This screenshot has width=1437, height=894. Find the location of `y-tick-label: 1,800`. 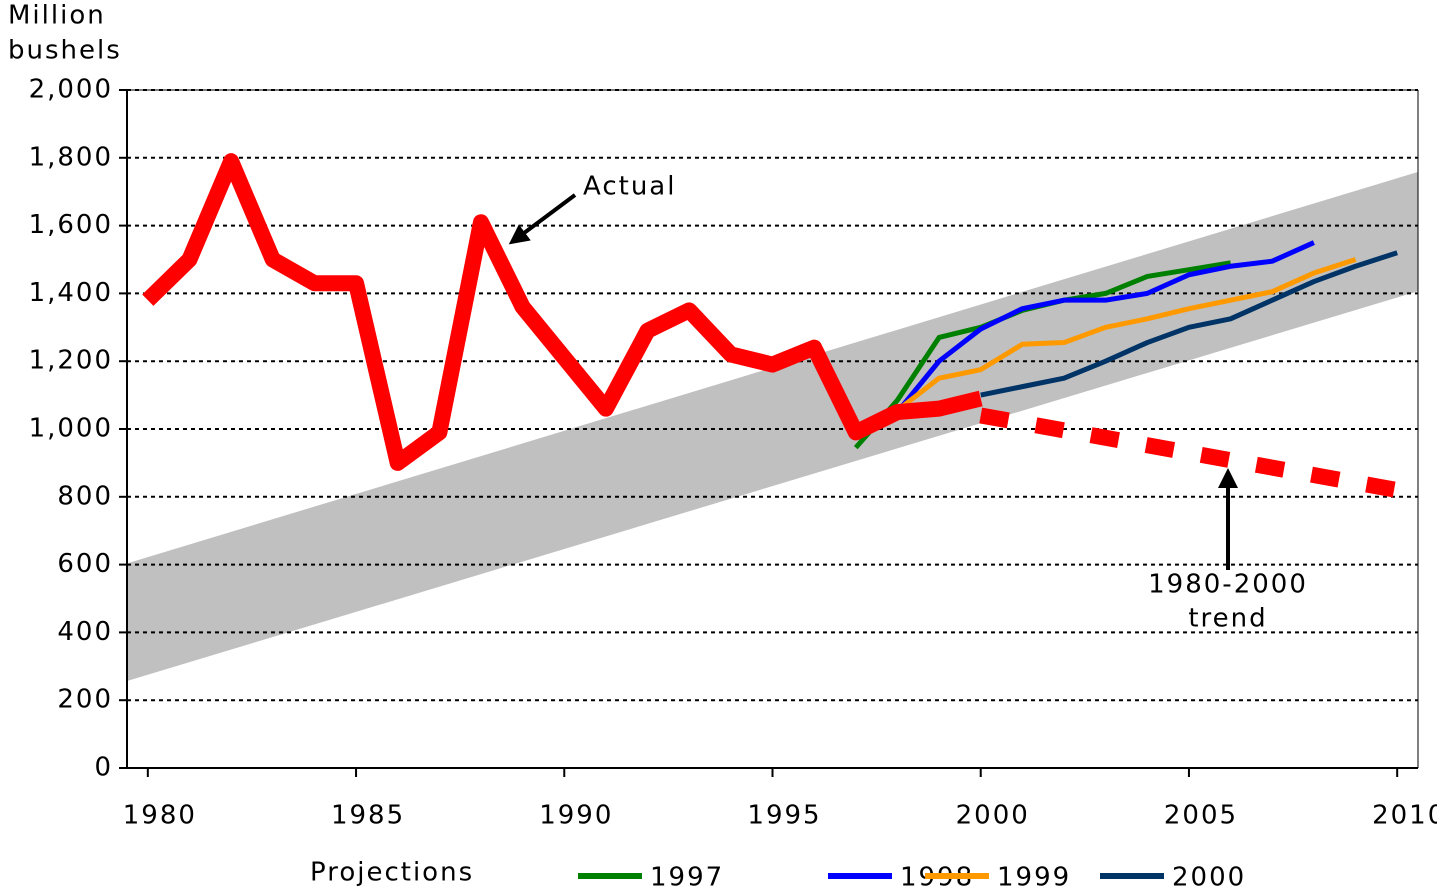

y-tick-label: 1,800 is located at coordinates (71, 157).